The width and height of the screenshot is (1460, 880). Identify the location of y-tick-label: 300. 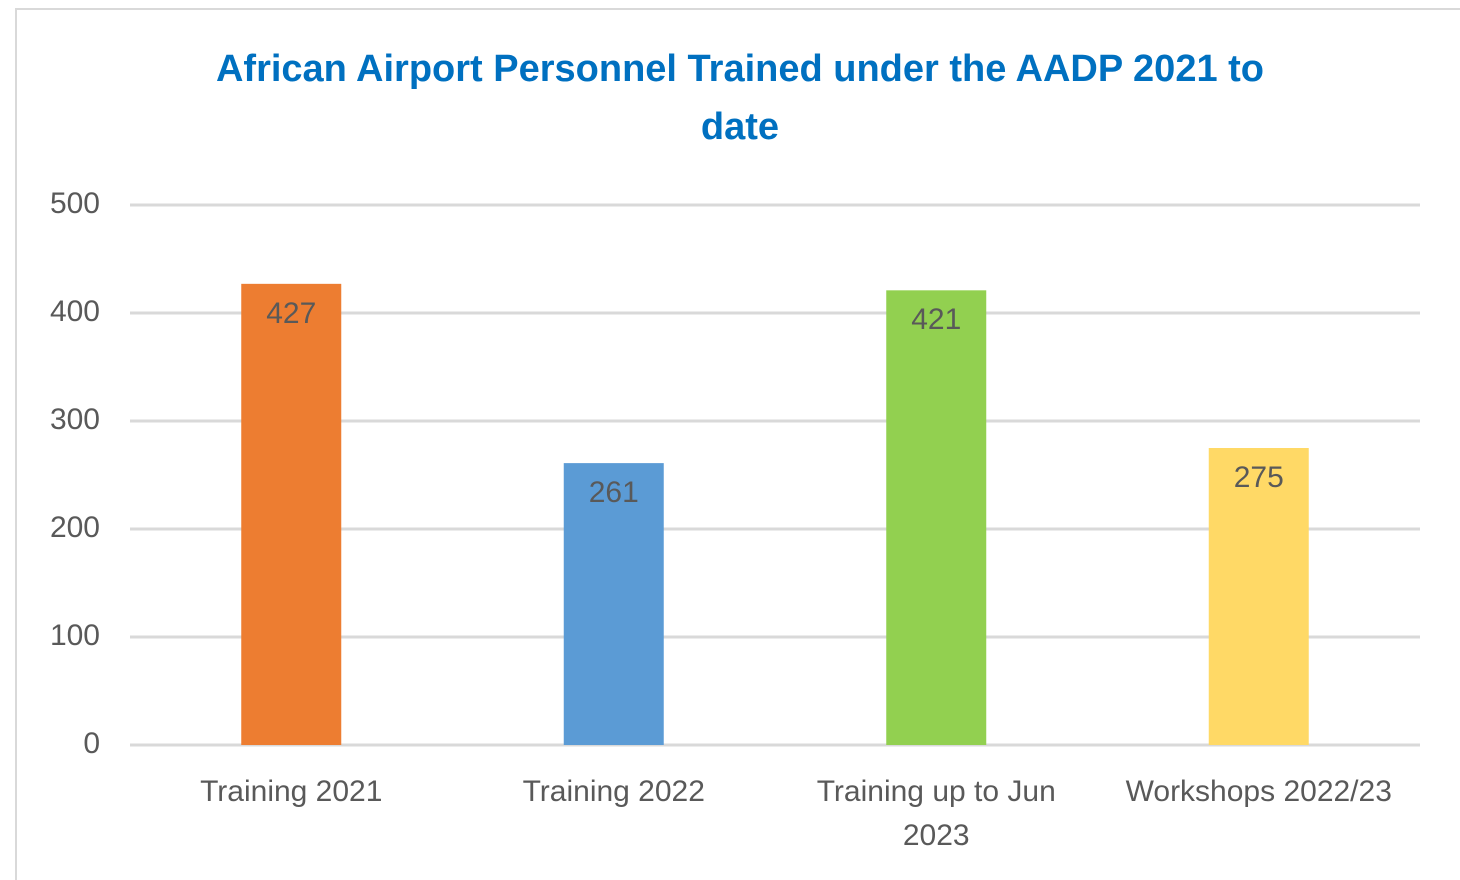
(75, 419).